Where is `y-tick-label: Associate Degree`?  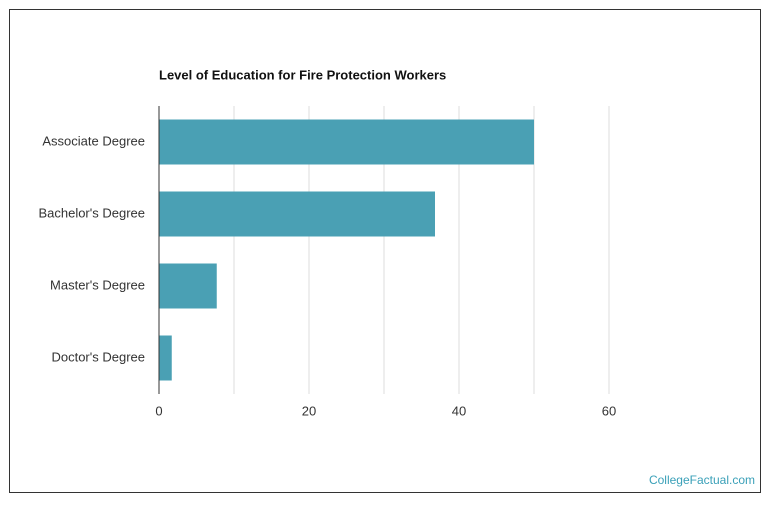 y-tick-label: Associate Degree is located at coordinates (93, 140).